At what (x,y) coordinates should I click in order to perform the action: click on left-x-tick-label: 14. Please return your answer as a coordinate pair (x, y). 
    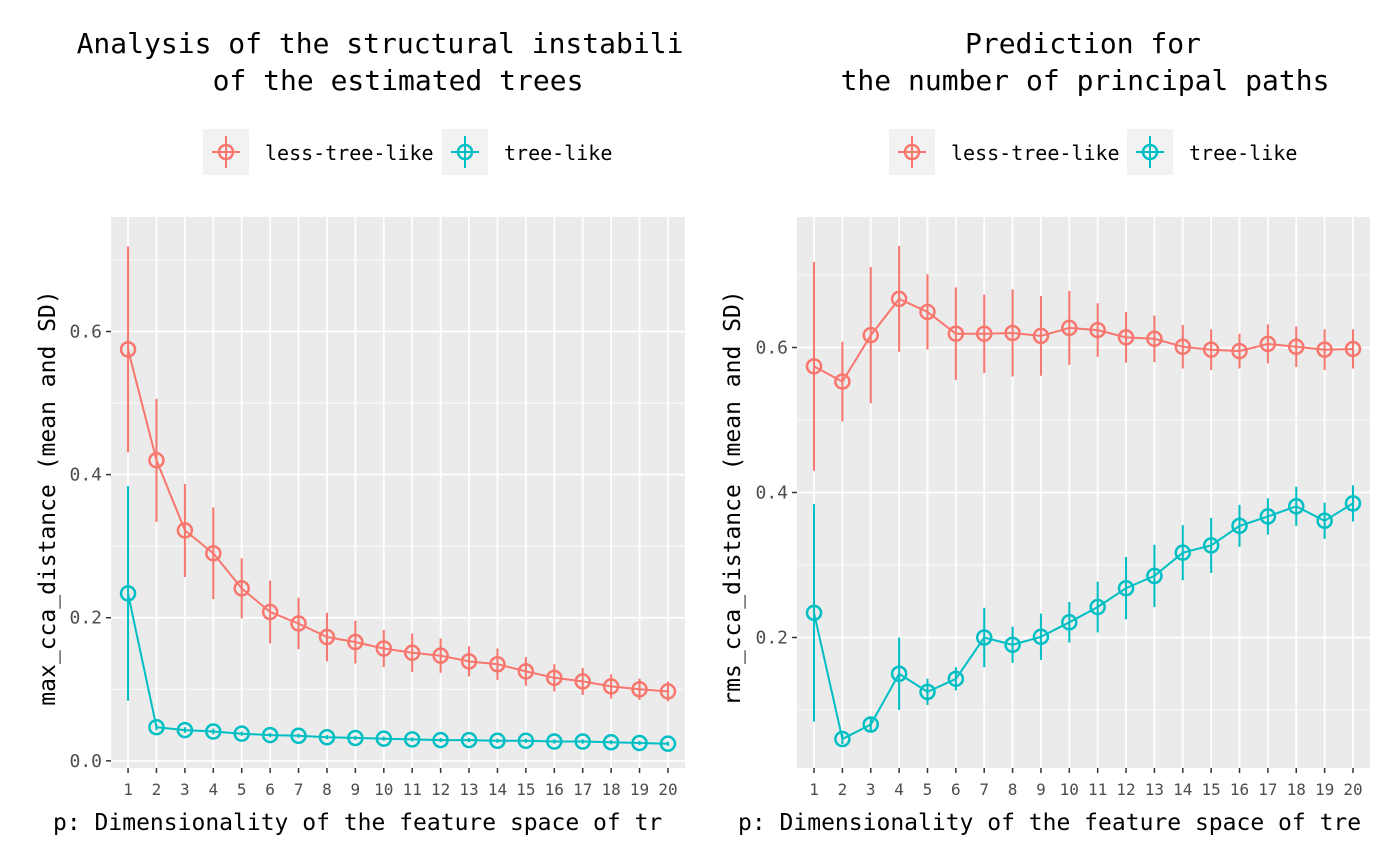
    Looking at the image, I should click on (497, 789).